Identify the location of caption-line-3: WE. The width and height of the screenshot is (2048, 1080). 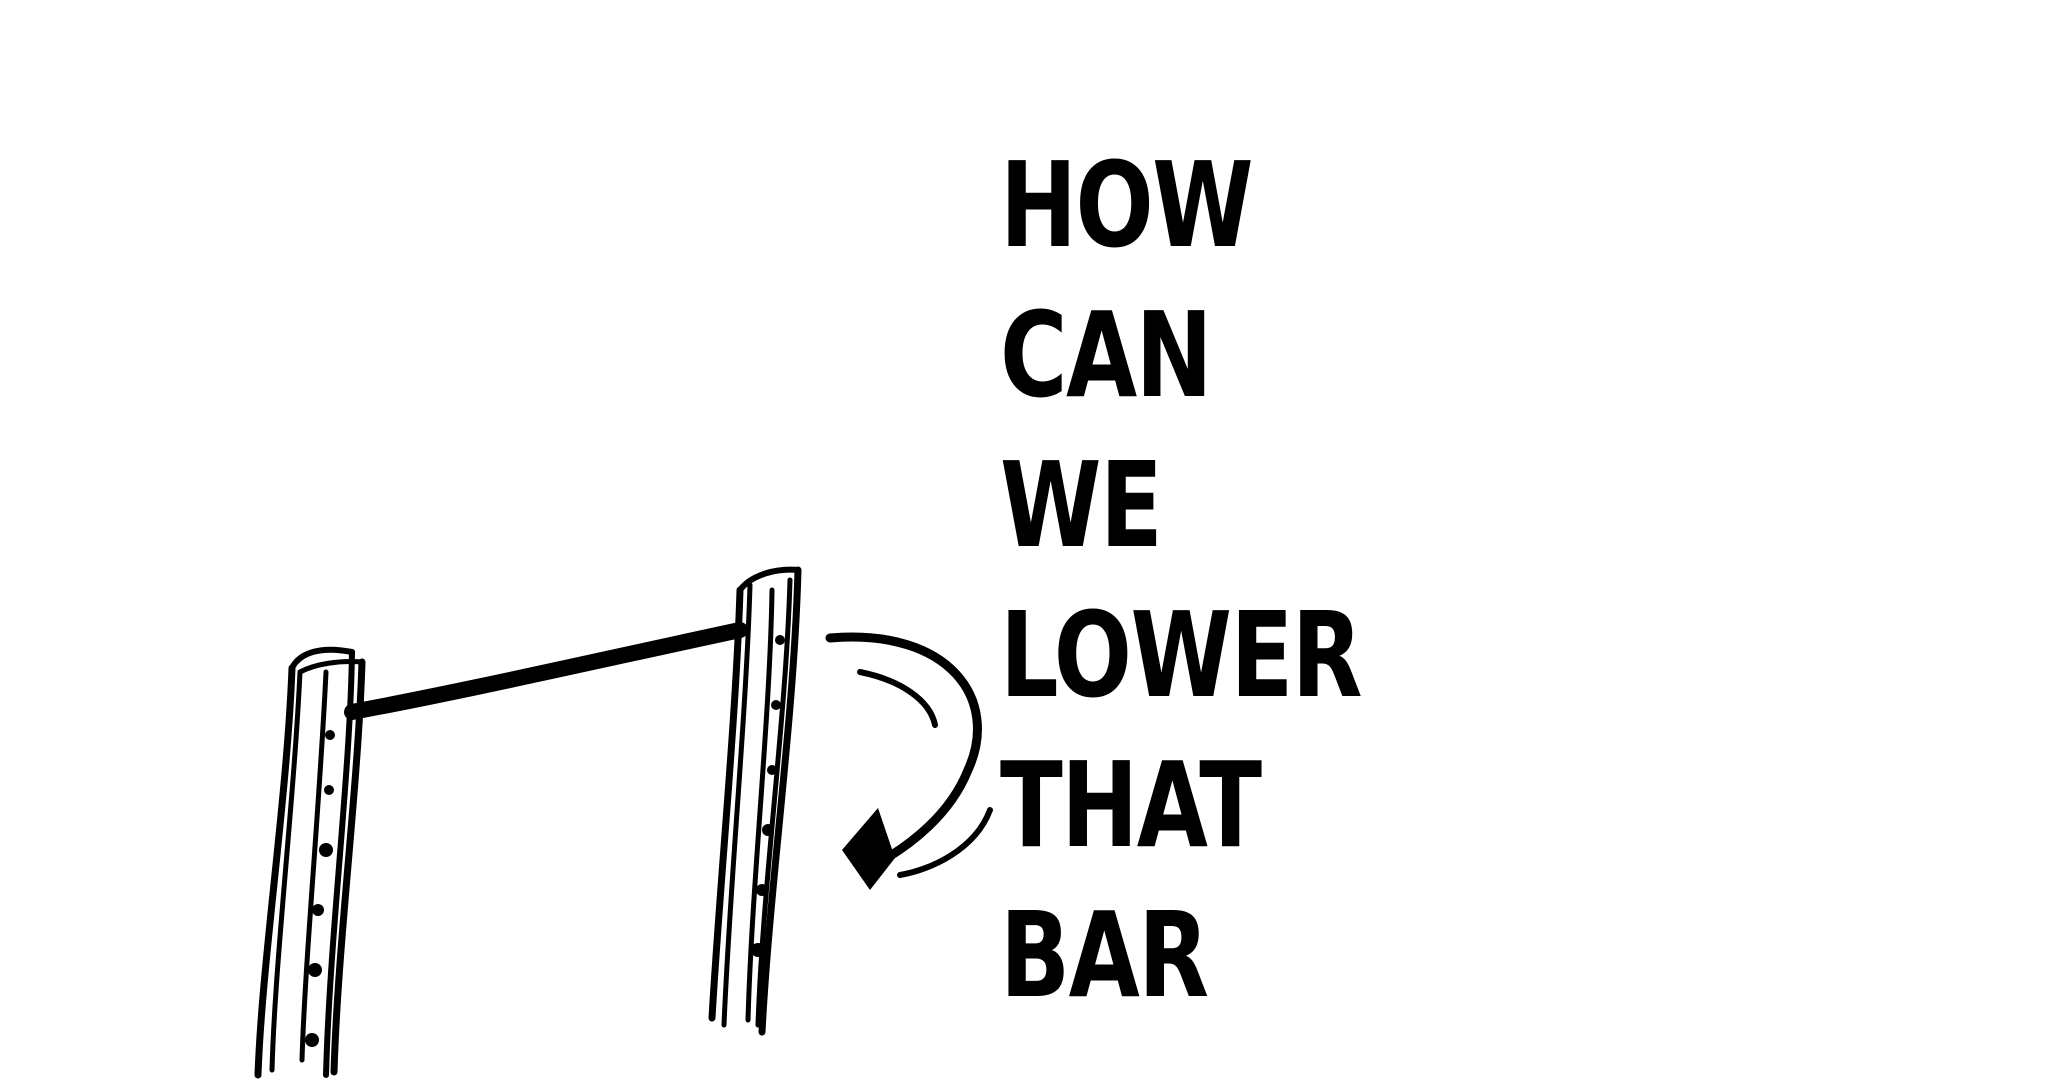
(1081, 505).